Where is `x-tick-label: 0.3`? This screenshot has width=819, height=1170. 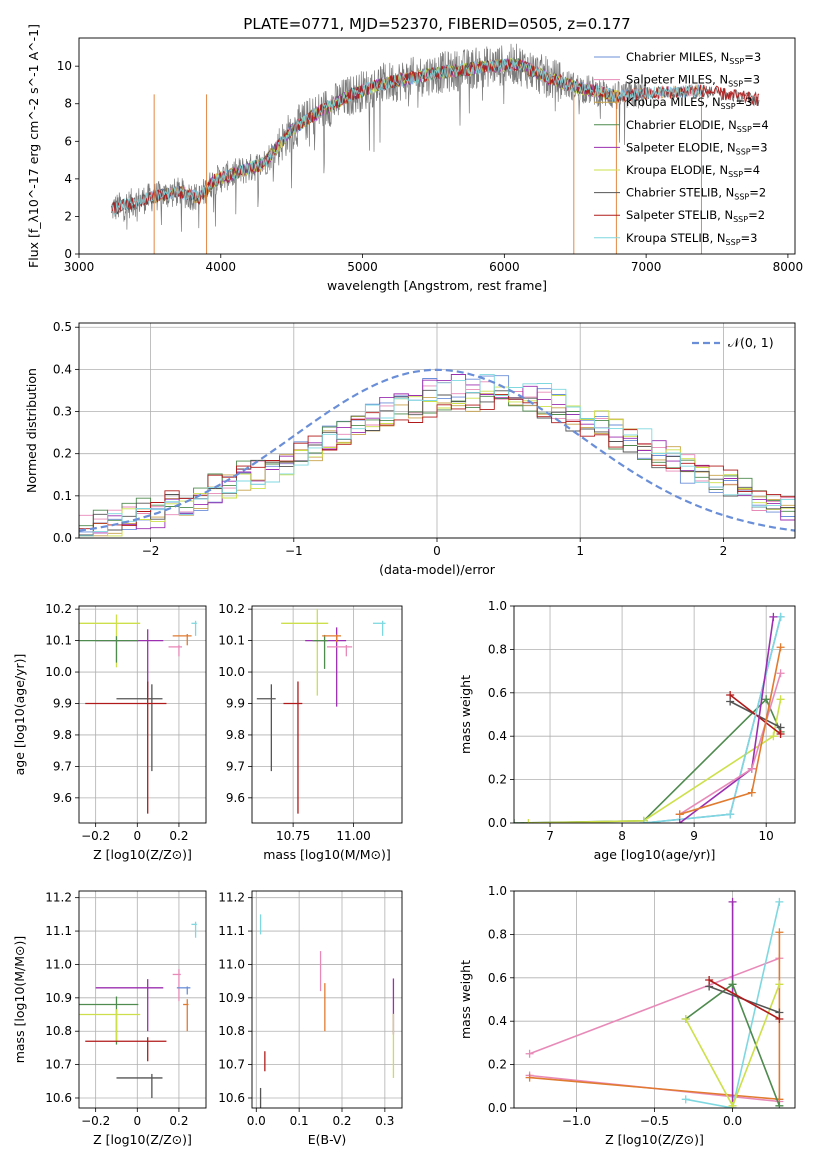 x-tick-label: 0.3 is located at coordinates (384, 1121).